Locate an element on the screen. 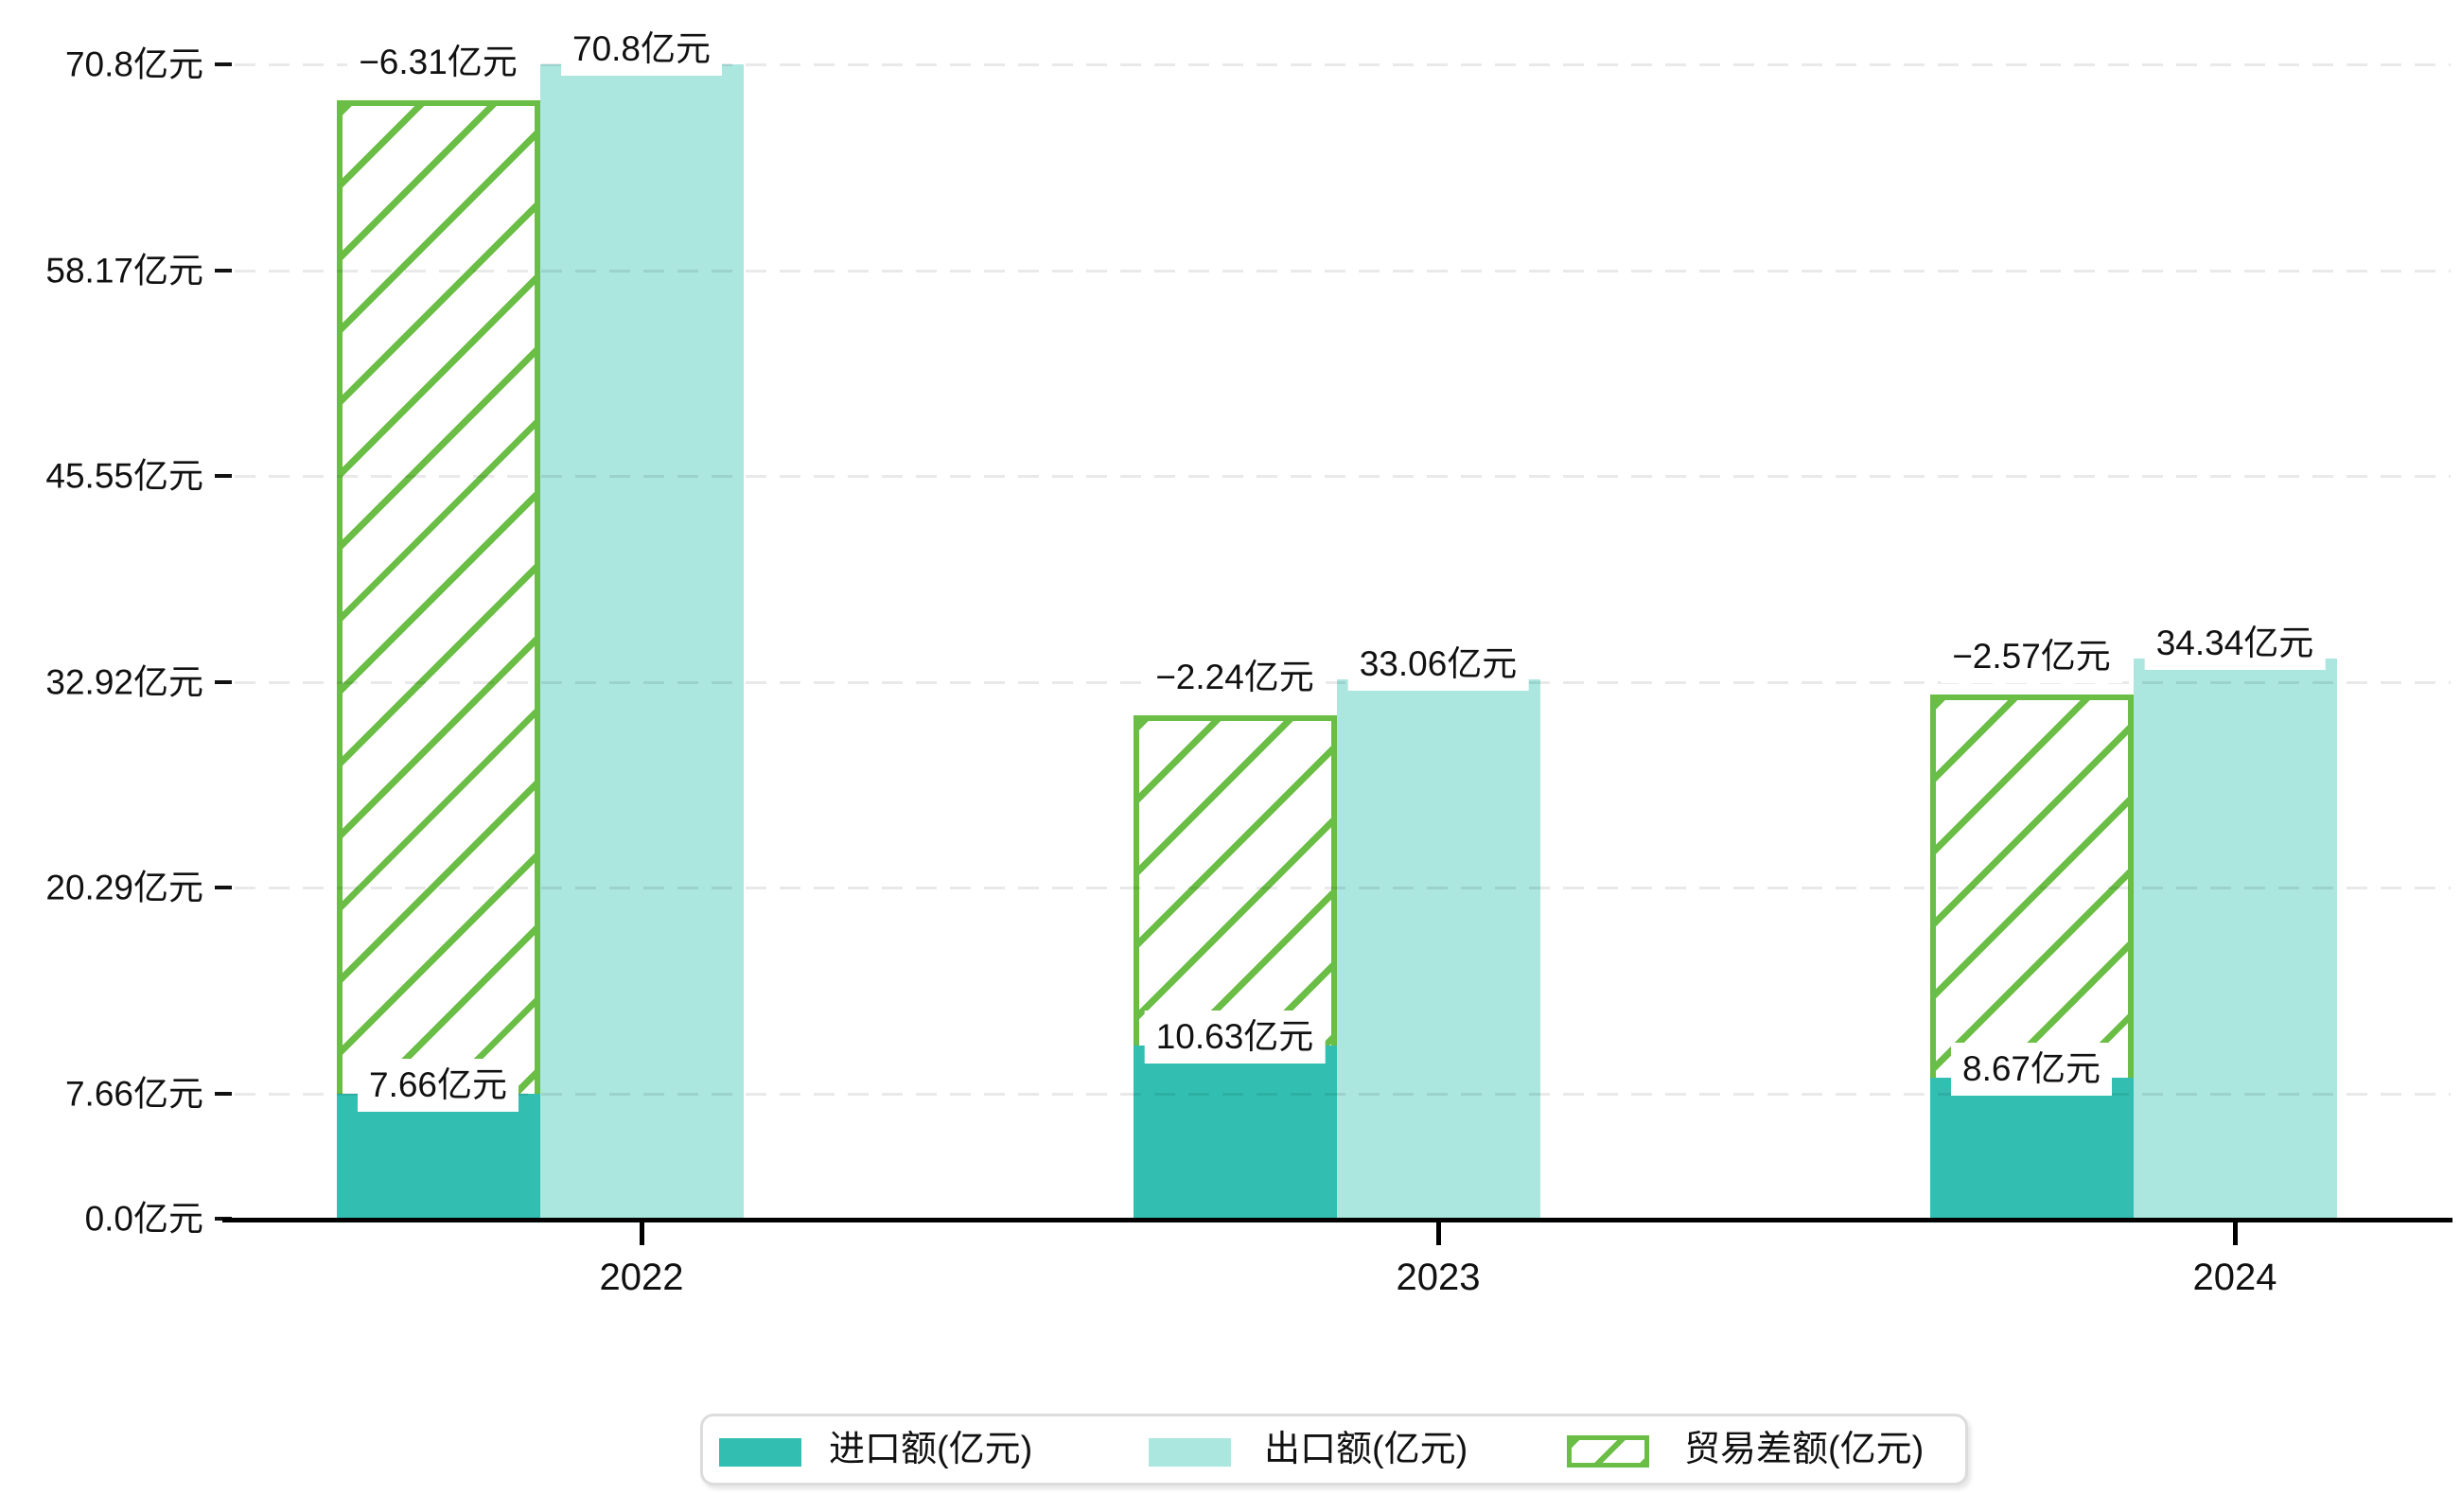  x-axis-tick-mark-2022 is located at coordinates (642, 1233).